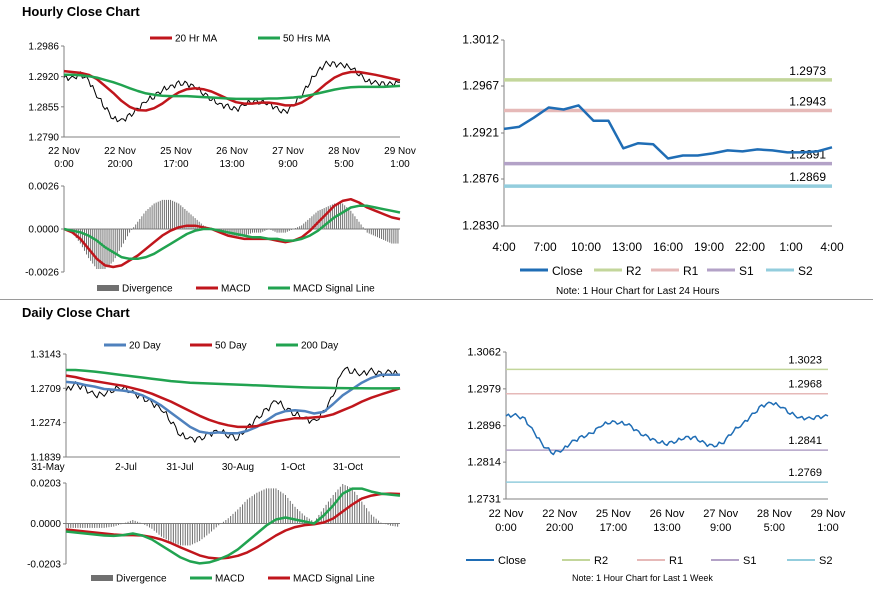 This screenshot has width=873, height=601. What do you see at coordinates (484, 426) in the screenshot?
I see `y-tick-label: 1.2896` at bounding box center [484, 426].